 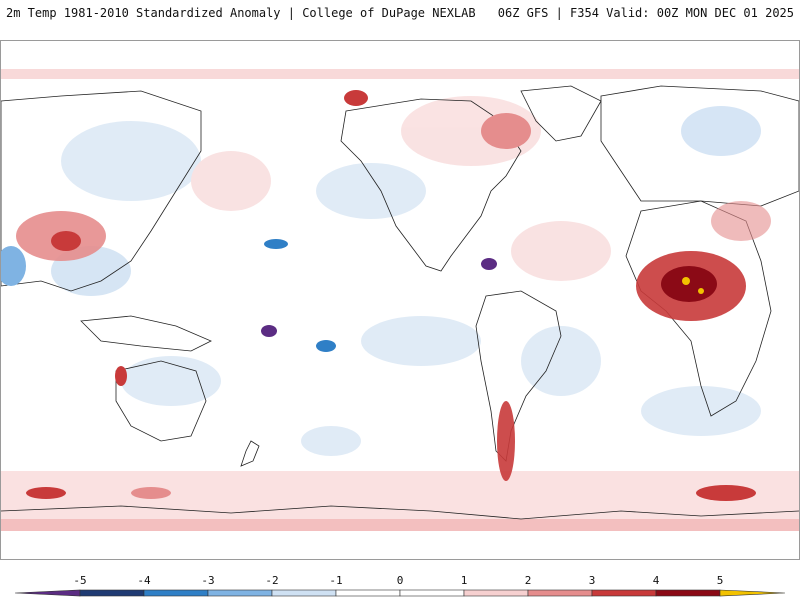 I want to click on colorbar-tick-label: -3, so click(x=207, y=580).